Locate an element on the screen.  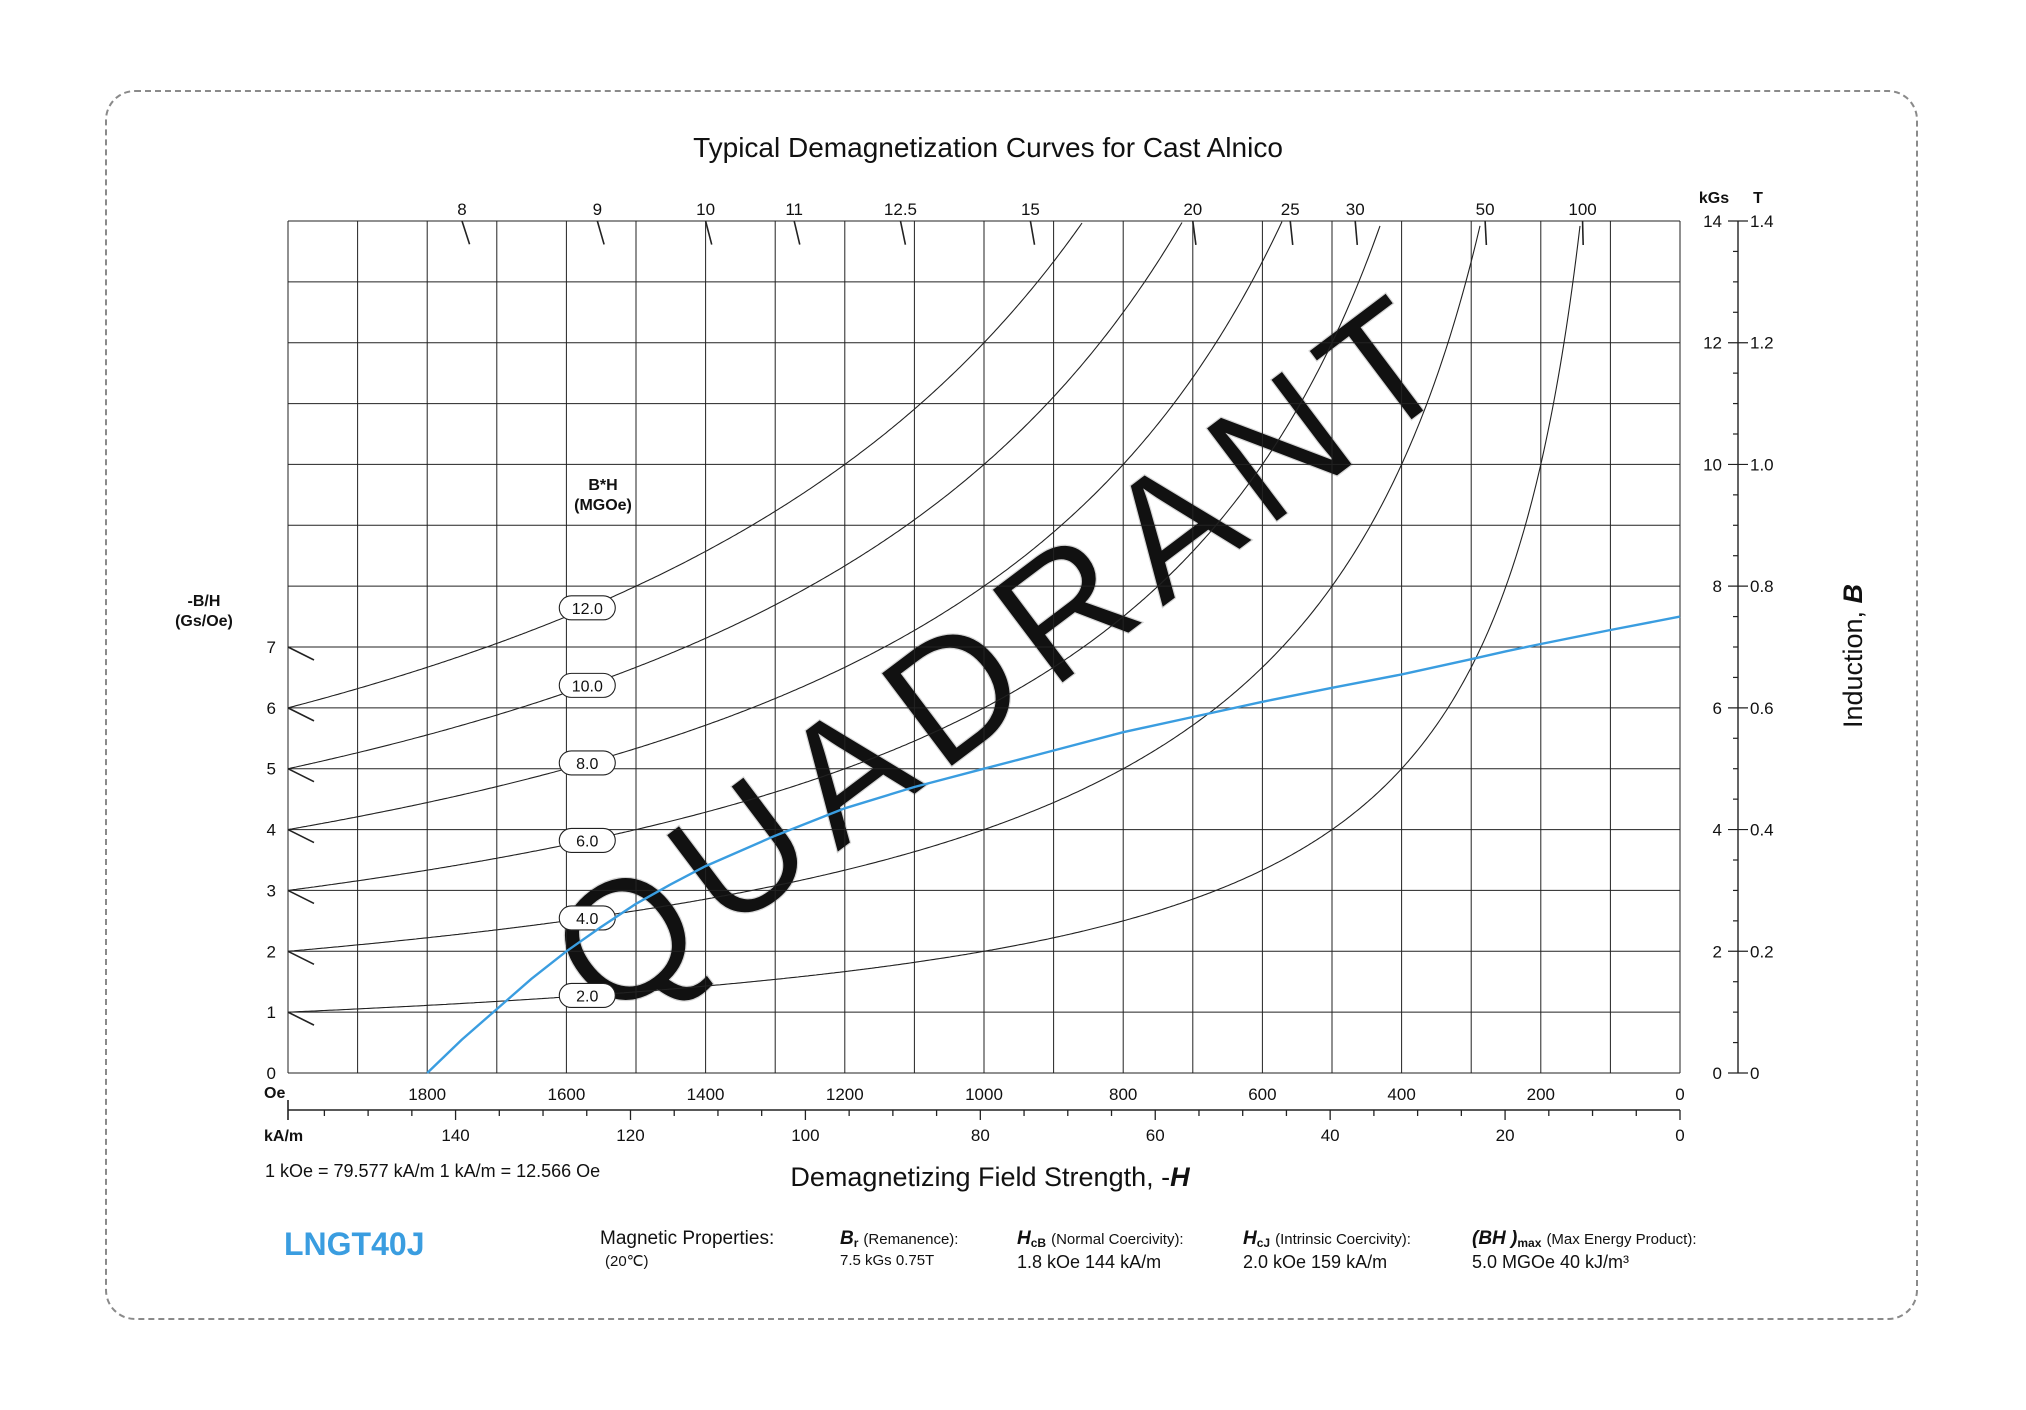
x-tick-label-oe: 1600 is located at coordinates (566, 1094).